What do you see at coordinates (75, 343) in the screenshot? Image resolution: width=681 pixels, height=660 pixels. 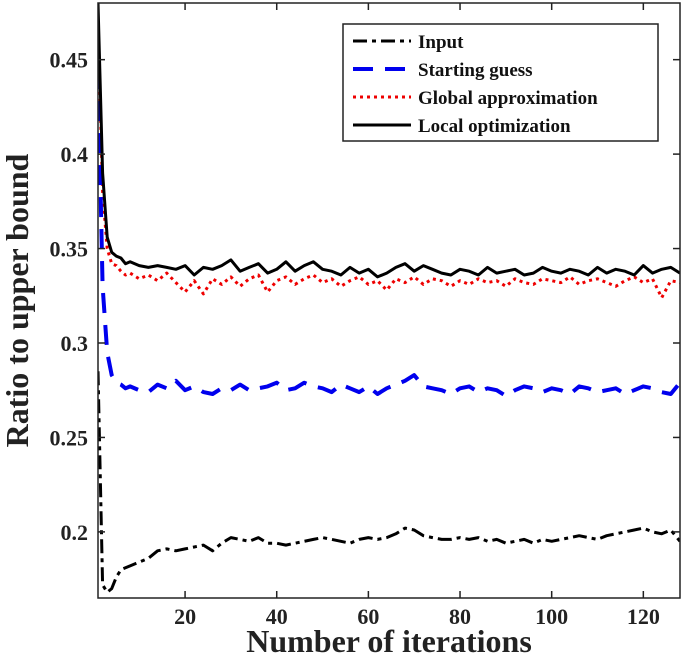 I see `y-tick-label: 0.3` at bounding box center [75, 343].